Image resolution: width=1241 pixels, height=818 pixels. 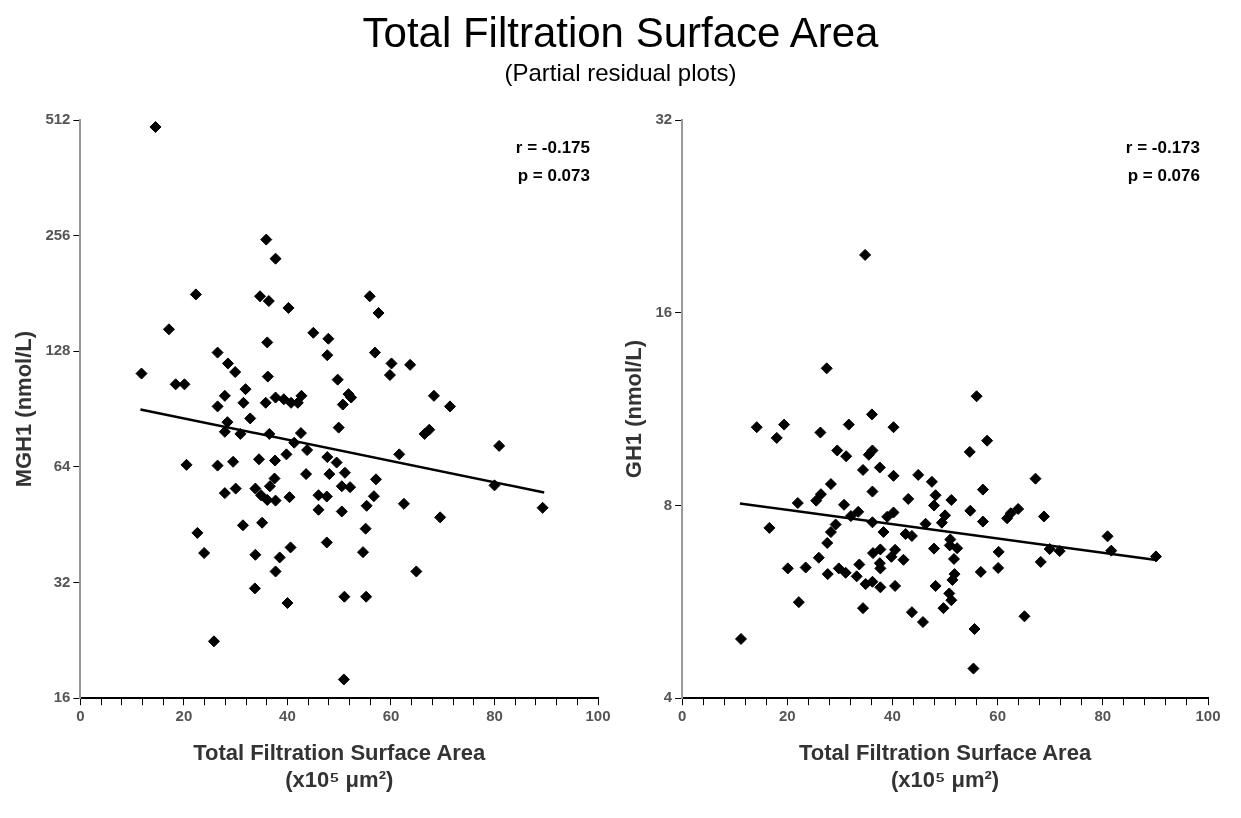 What do you see at coordinates (634, 409) in the screenshot?
I see `y-axis-title: GH1 (nmol/L)` at bounding box center [634, 409].